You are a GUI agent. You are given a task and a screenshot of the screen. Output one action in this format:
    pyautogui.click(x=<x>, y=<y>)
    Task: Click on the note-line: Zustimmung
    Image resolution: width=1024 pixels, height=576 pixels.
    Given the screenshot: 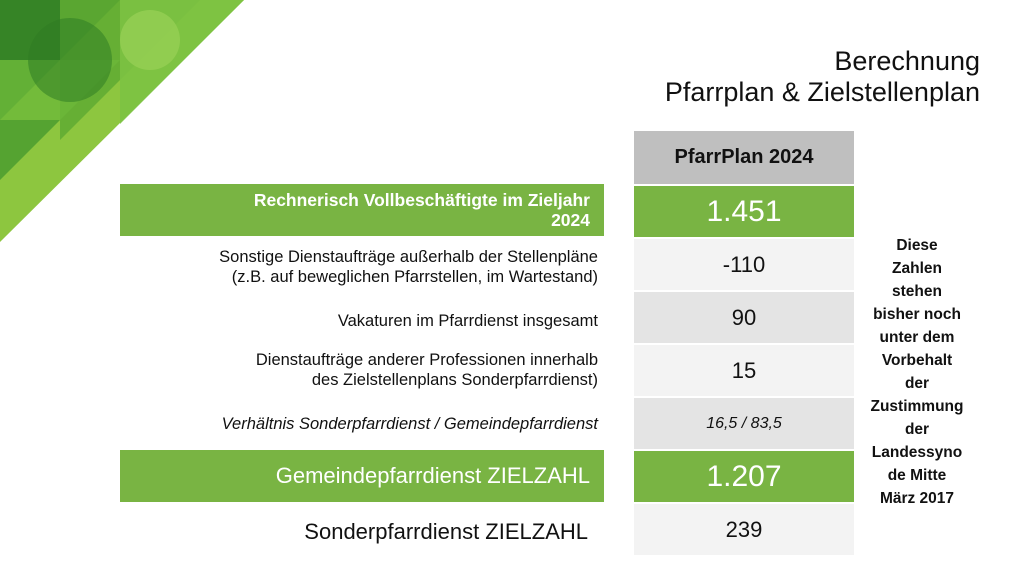 What is the action you would take?
    pyautogui.click(x=917, y=406)
    